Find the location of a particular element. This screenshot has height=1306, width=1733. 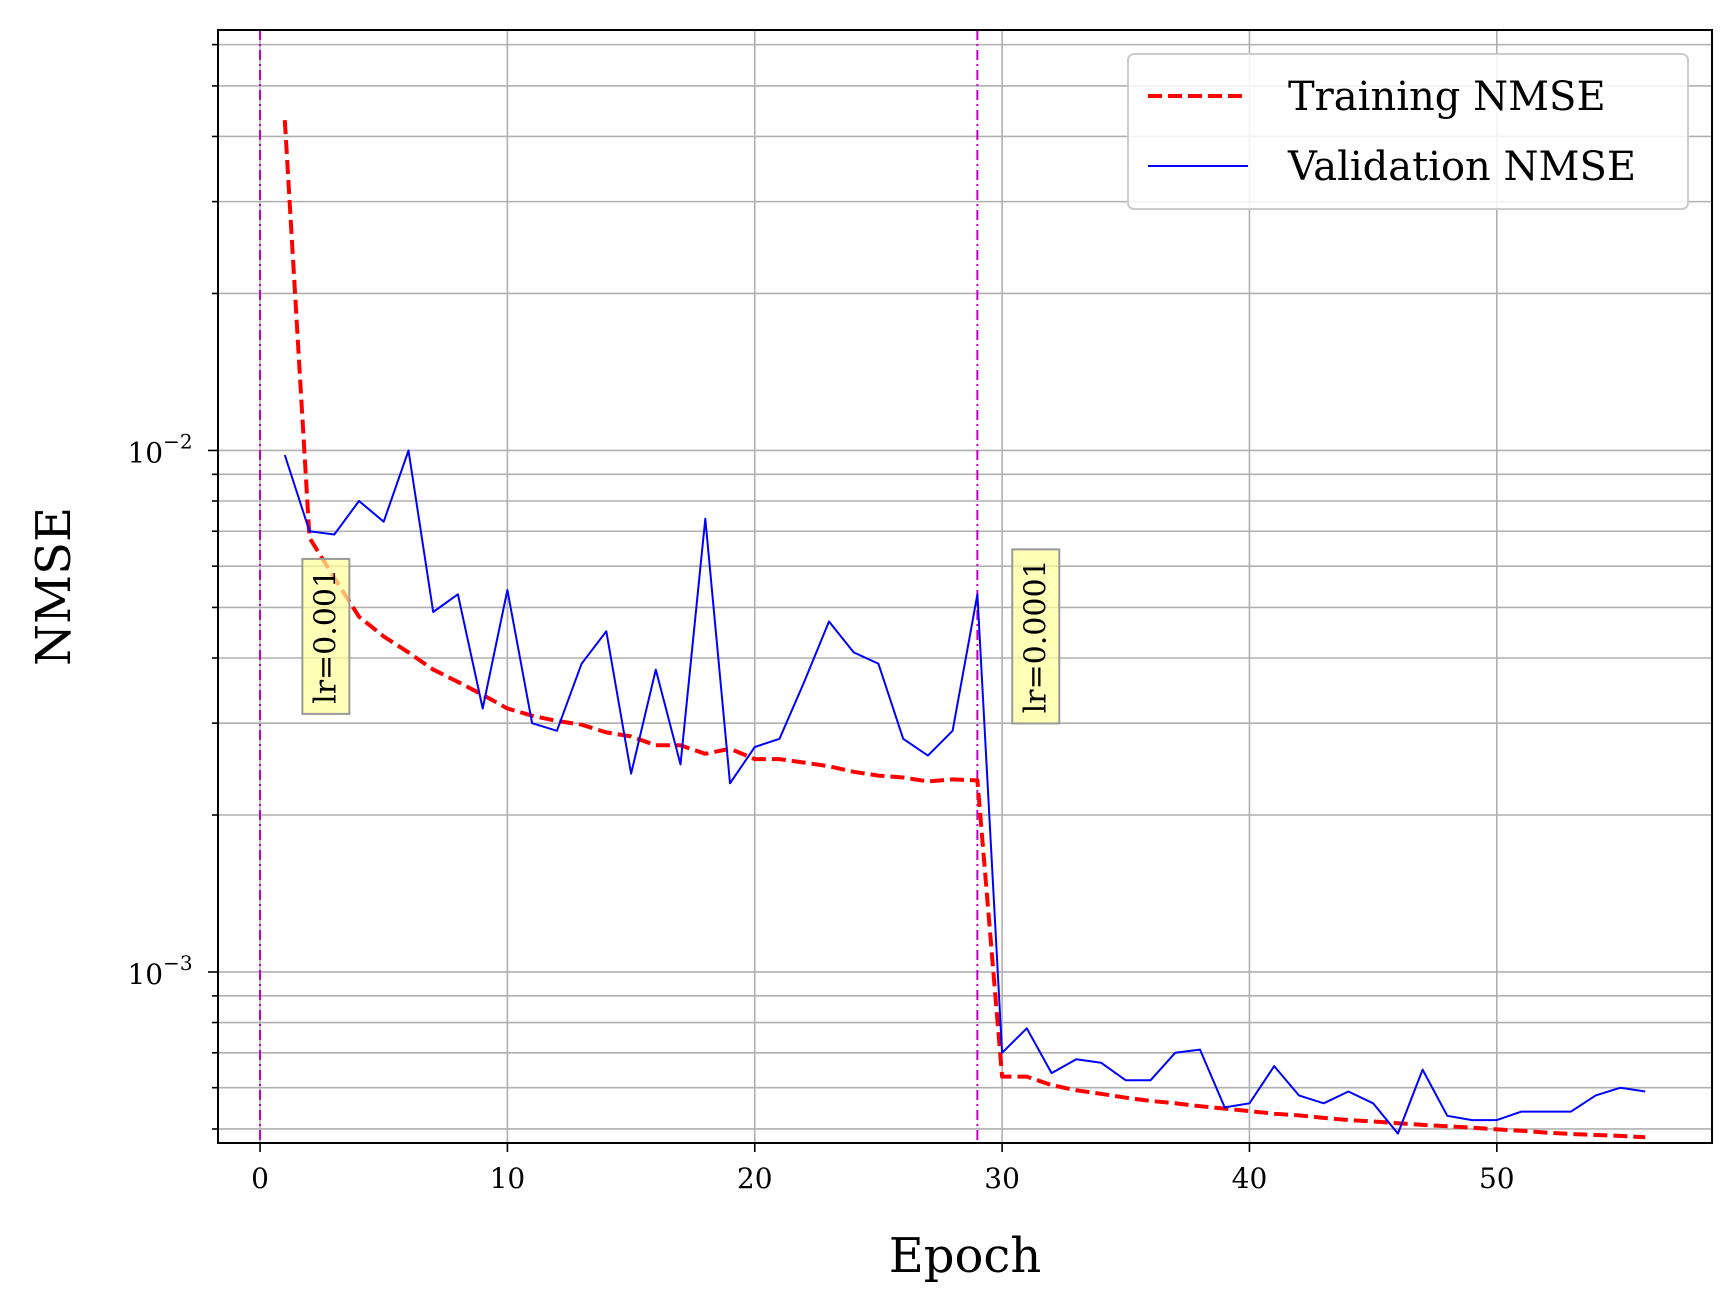

x-tick-label: 20 is located at coordinates (755, 1178).